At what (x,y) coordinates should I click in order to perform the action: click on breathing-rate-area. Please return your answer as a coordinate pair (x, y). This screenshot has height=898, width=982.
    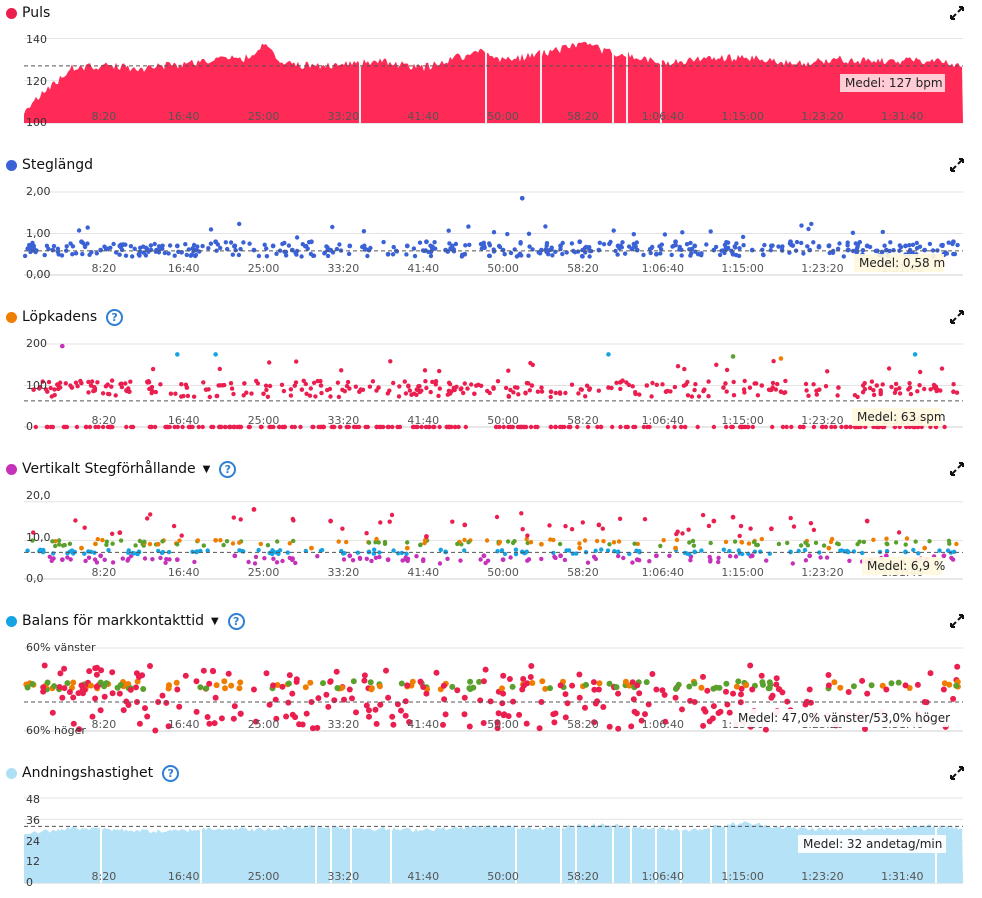
    Looking at the image, I should click on (493, 852).